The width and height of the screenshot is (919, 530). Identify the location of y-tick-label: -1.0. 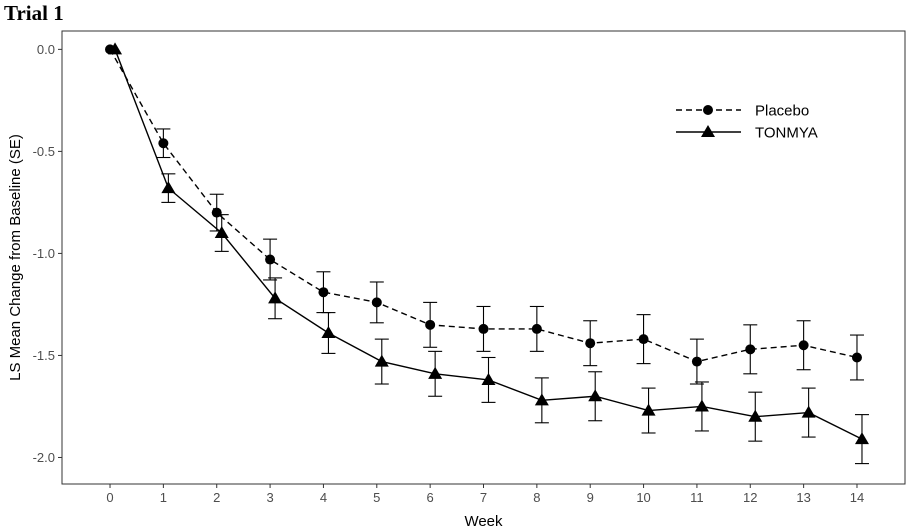
(44, 253).